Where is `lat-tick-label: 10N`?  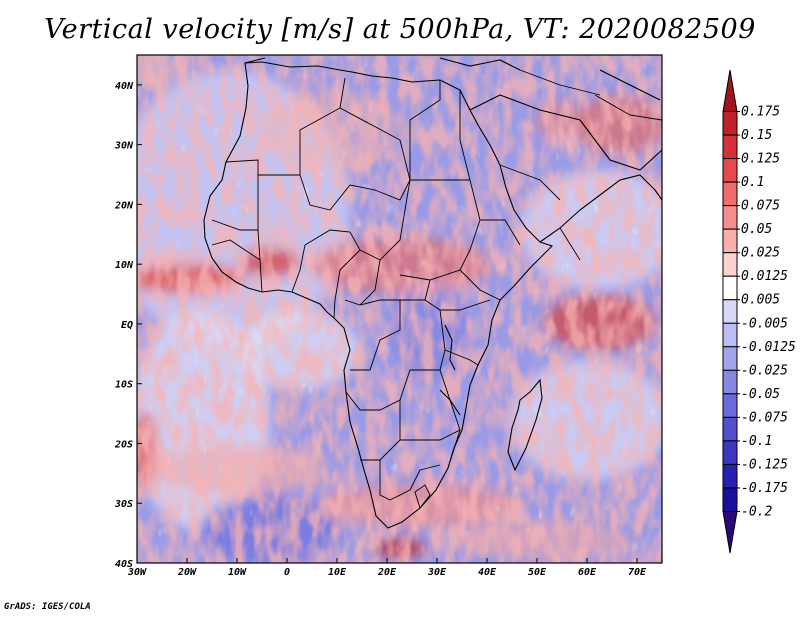 lat-tick-label: 10N is located at coordinates (124, 265).